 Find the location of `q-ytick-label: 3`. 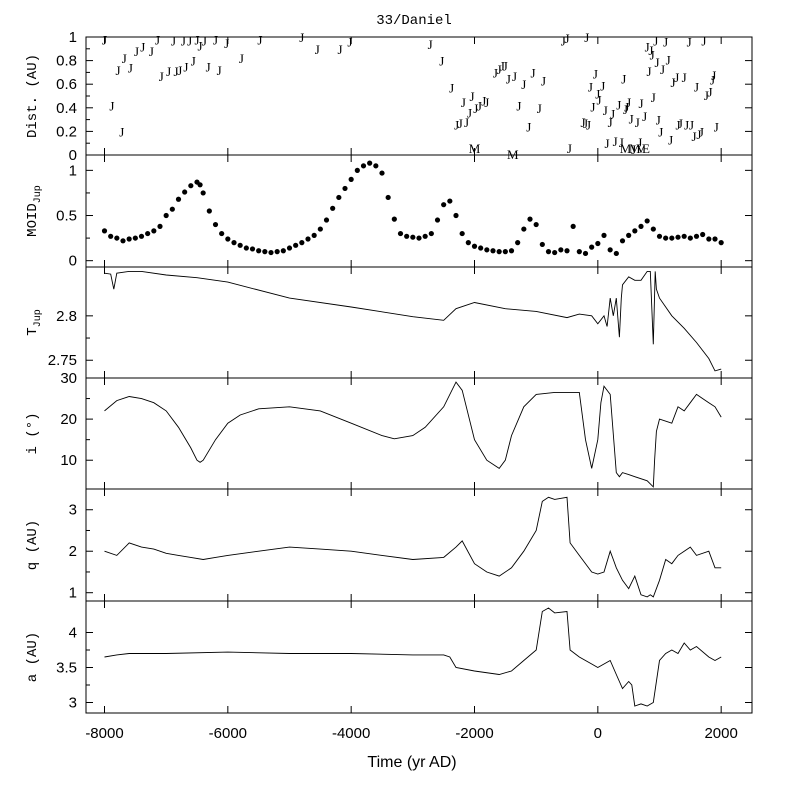

q-ytick-label: 3 is located at coordinates (73, 510).